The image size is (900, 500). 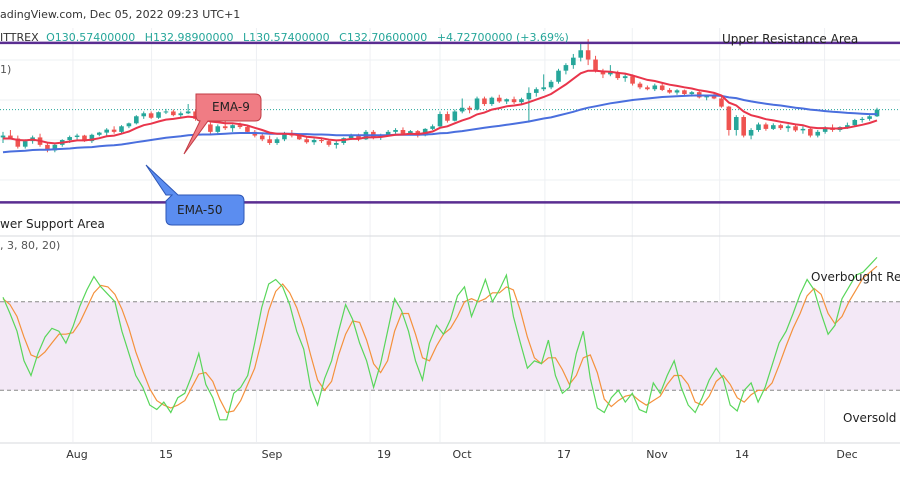 What do you see at coordinates (5, 69) in the screenshot?
I see `top-indicator-params: 1)` at bounding box center [5, 69].